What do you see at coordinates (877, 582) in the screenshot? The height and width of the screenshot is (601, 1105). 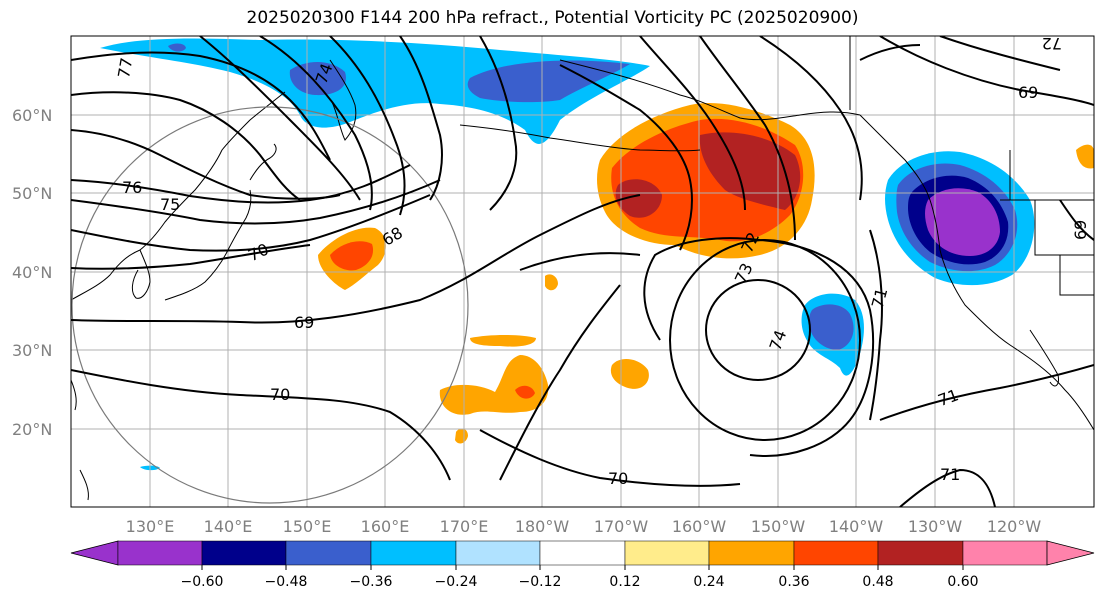 I see `colorbar-tick-label: 0.48` at bounding box center [877, 582].